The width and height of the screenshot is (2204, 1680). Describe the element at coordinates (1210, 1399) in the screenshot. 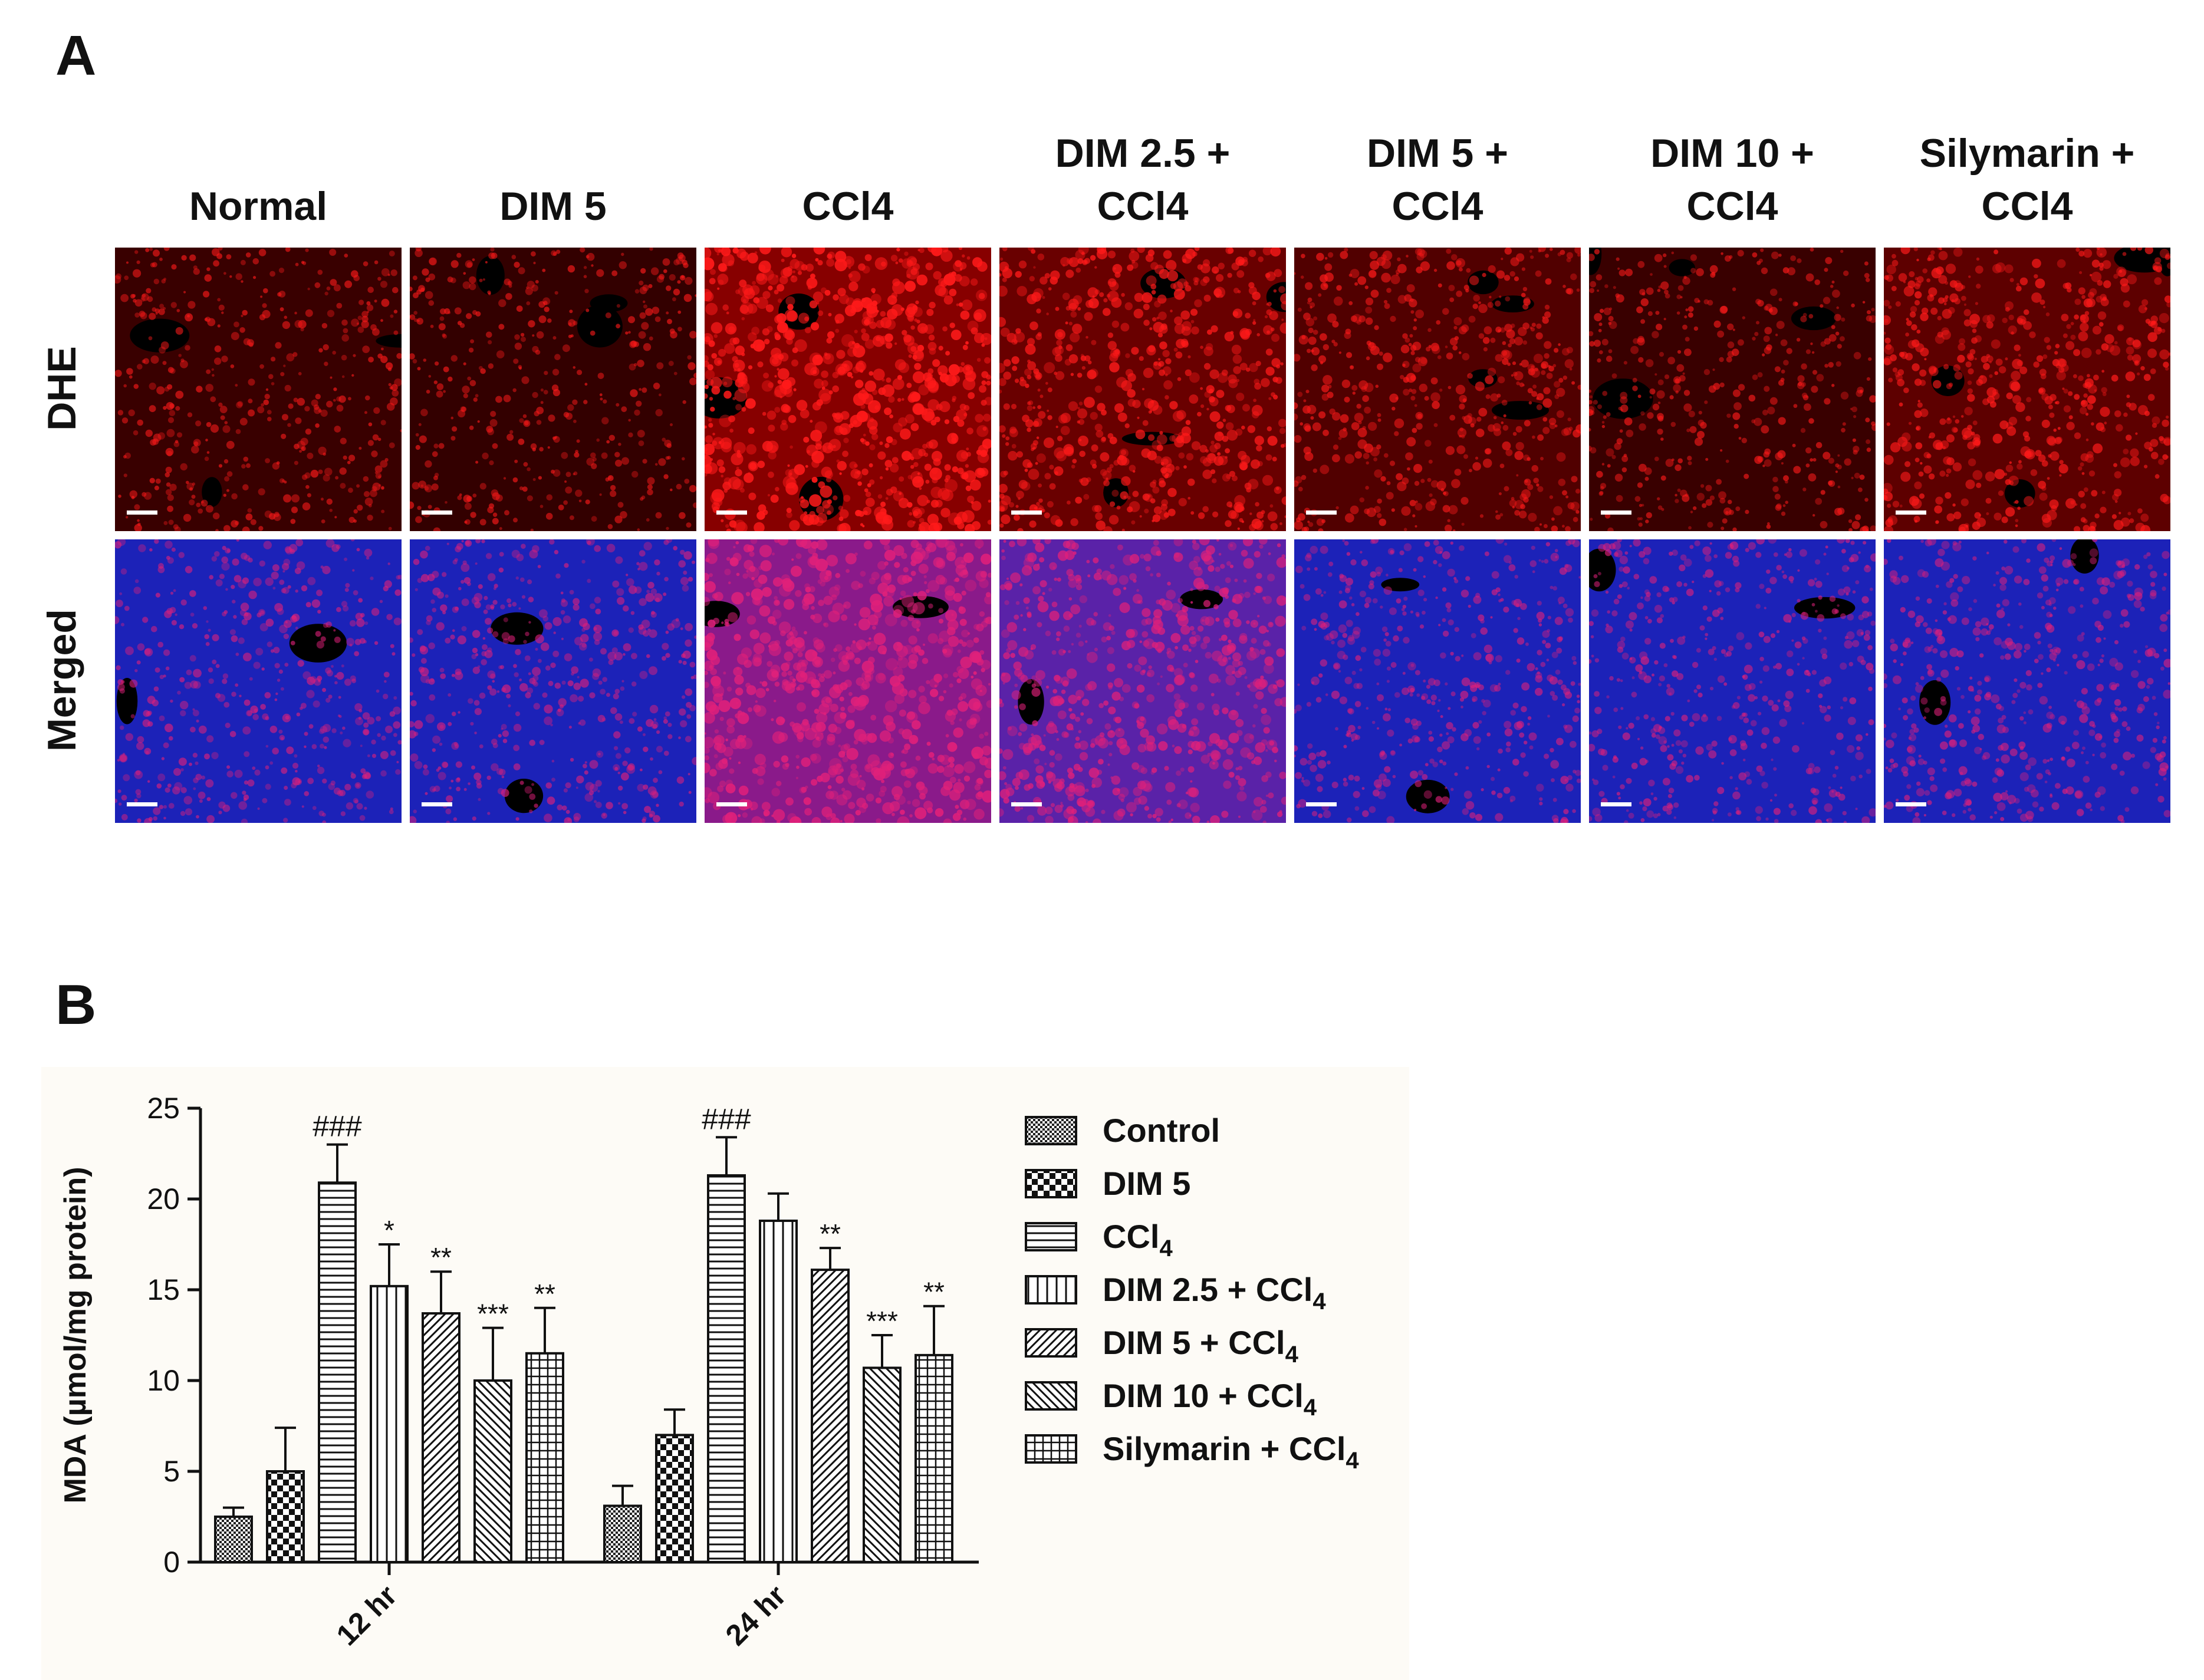

I see `legend-label: DIM 10 + CCl4` at that location.